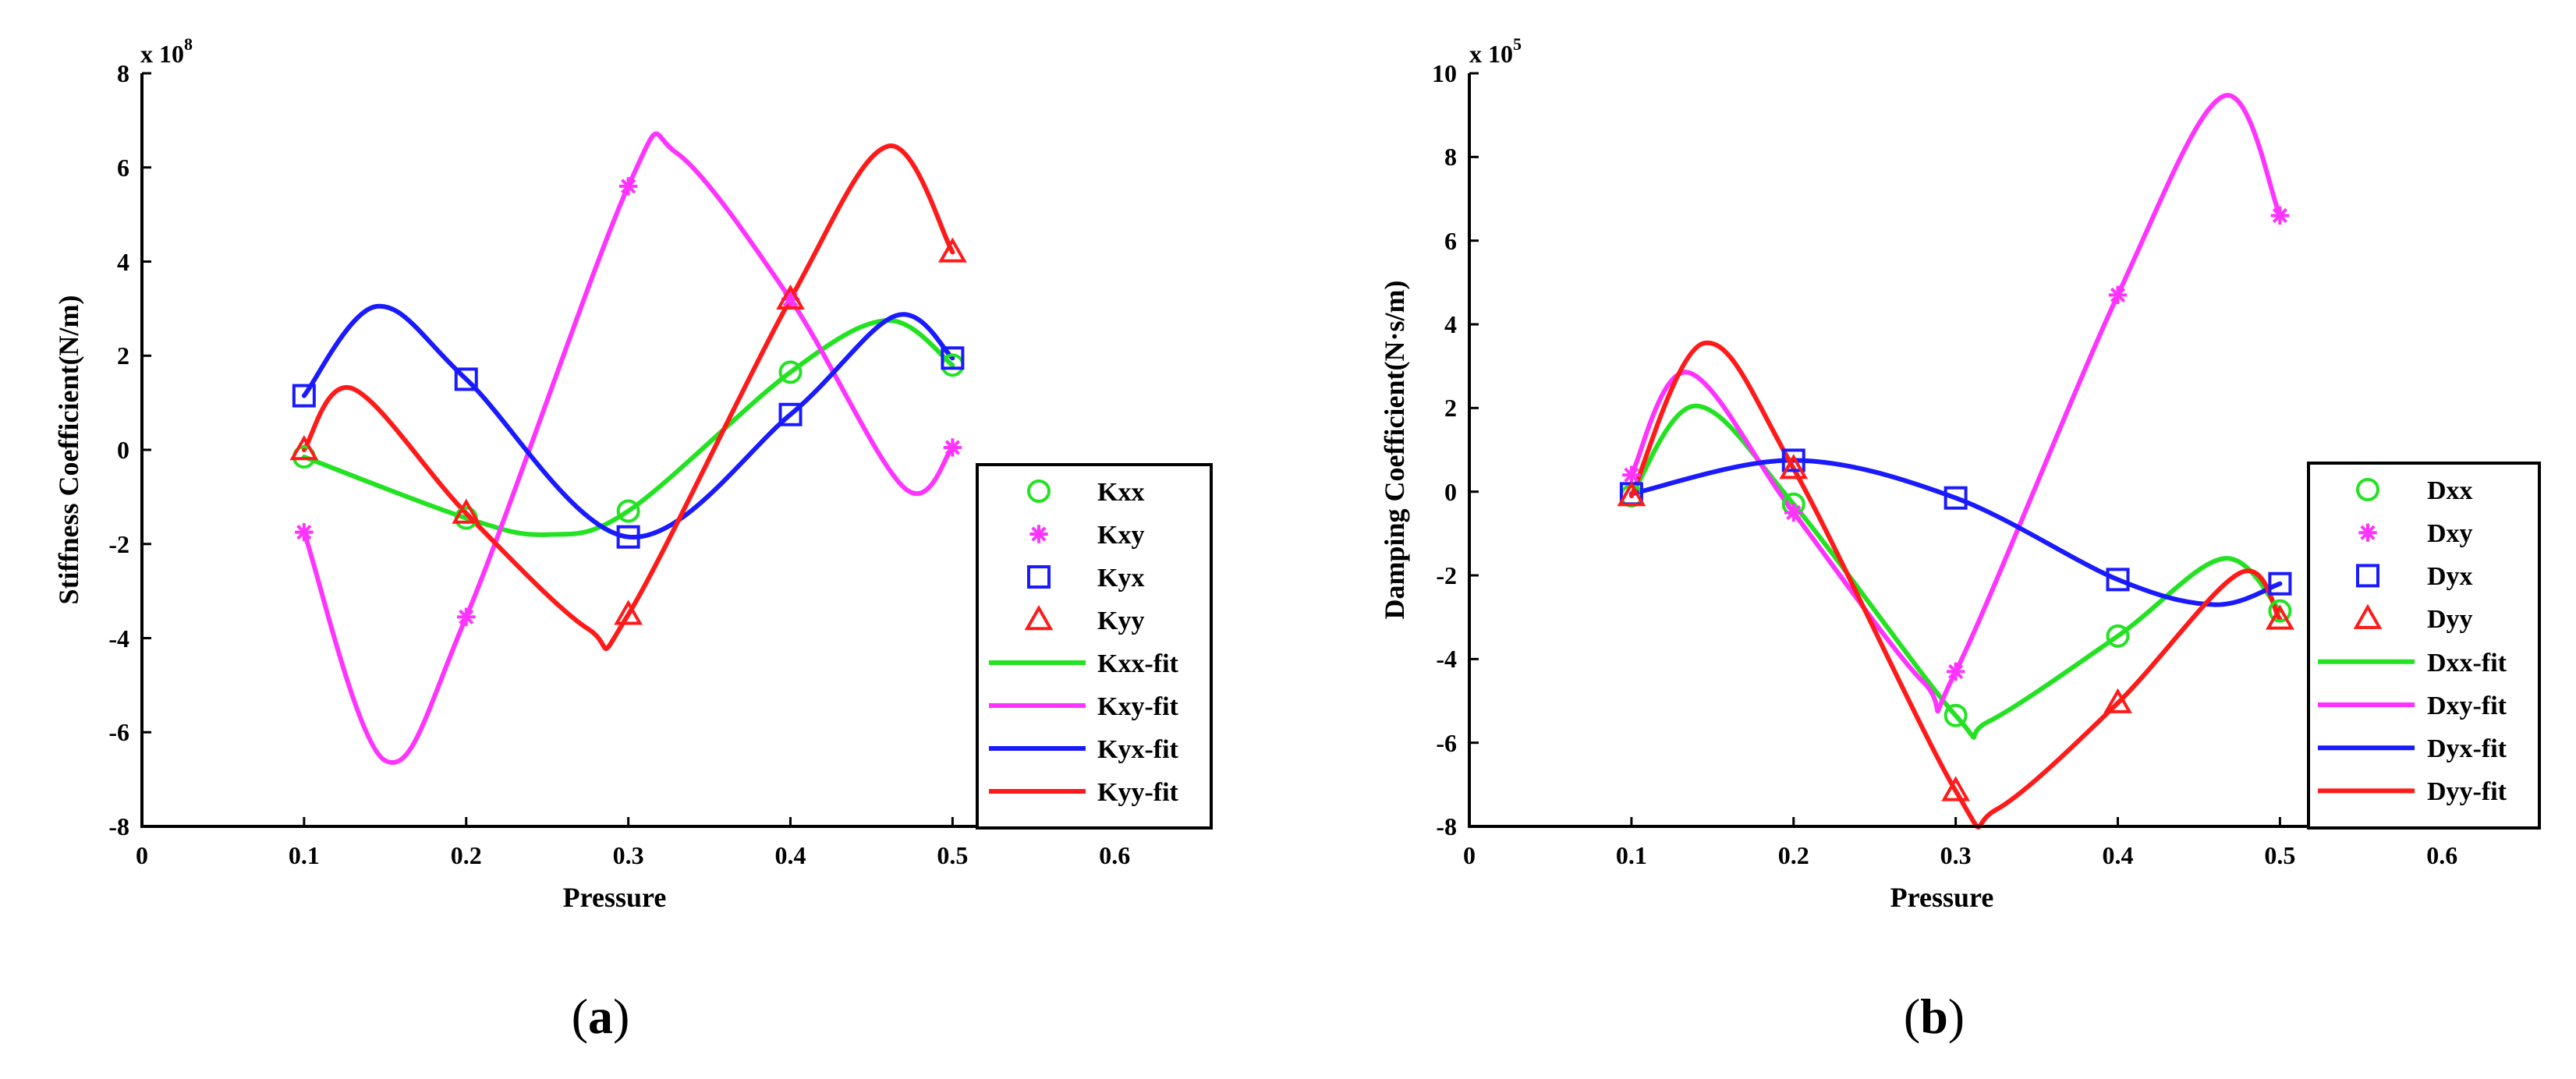  Describe the element at coordinates (1120, 578) in the screenshot. I see `legend-label: Kyx` at that location.